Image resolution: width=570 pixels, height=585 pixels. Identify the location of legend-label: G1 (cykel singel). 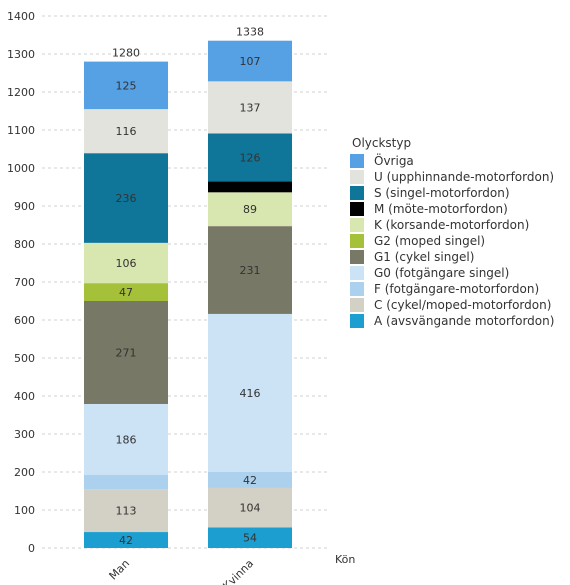
(424, 257).